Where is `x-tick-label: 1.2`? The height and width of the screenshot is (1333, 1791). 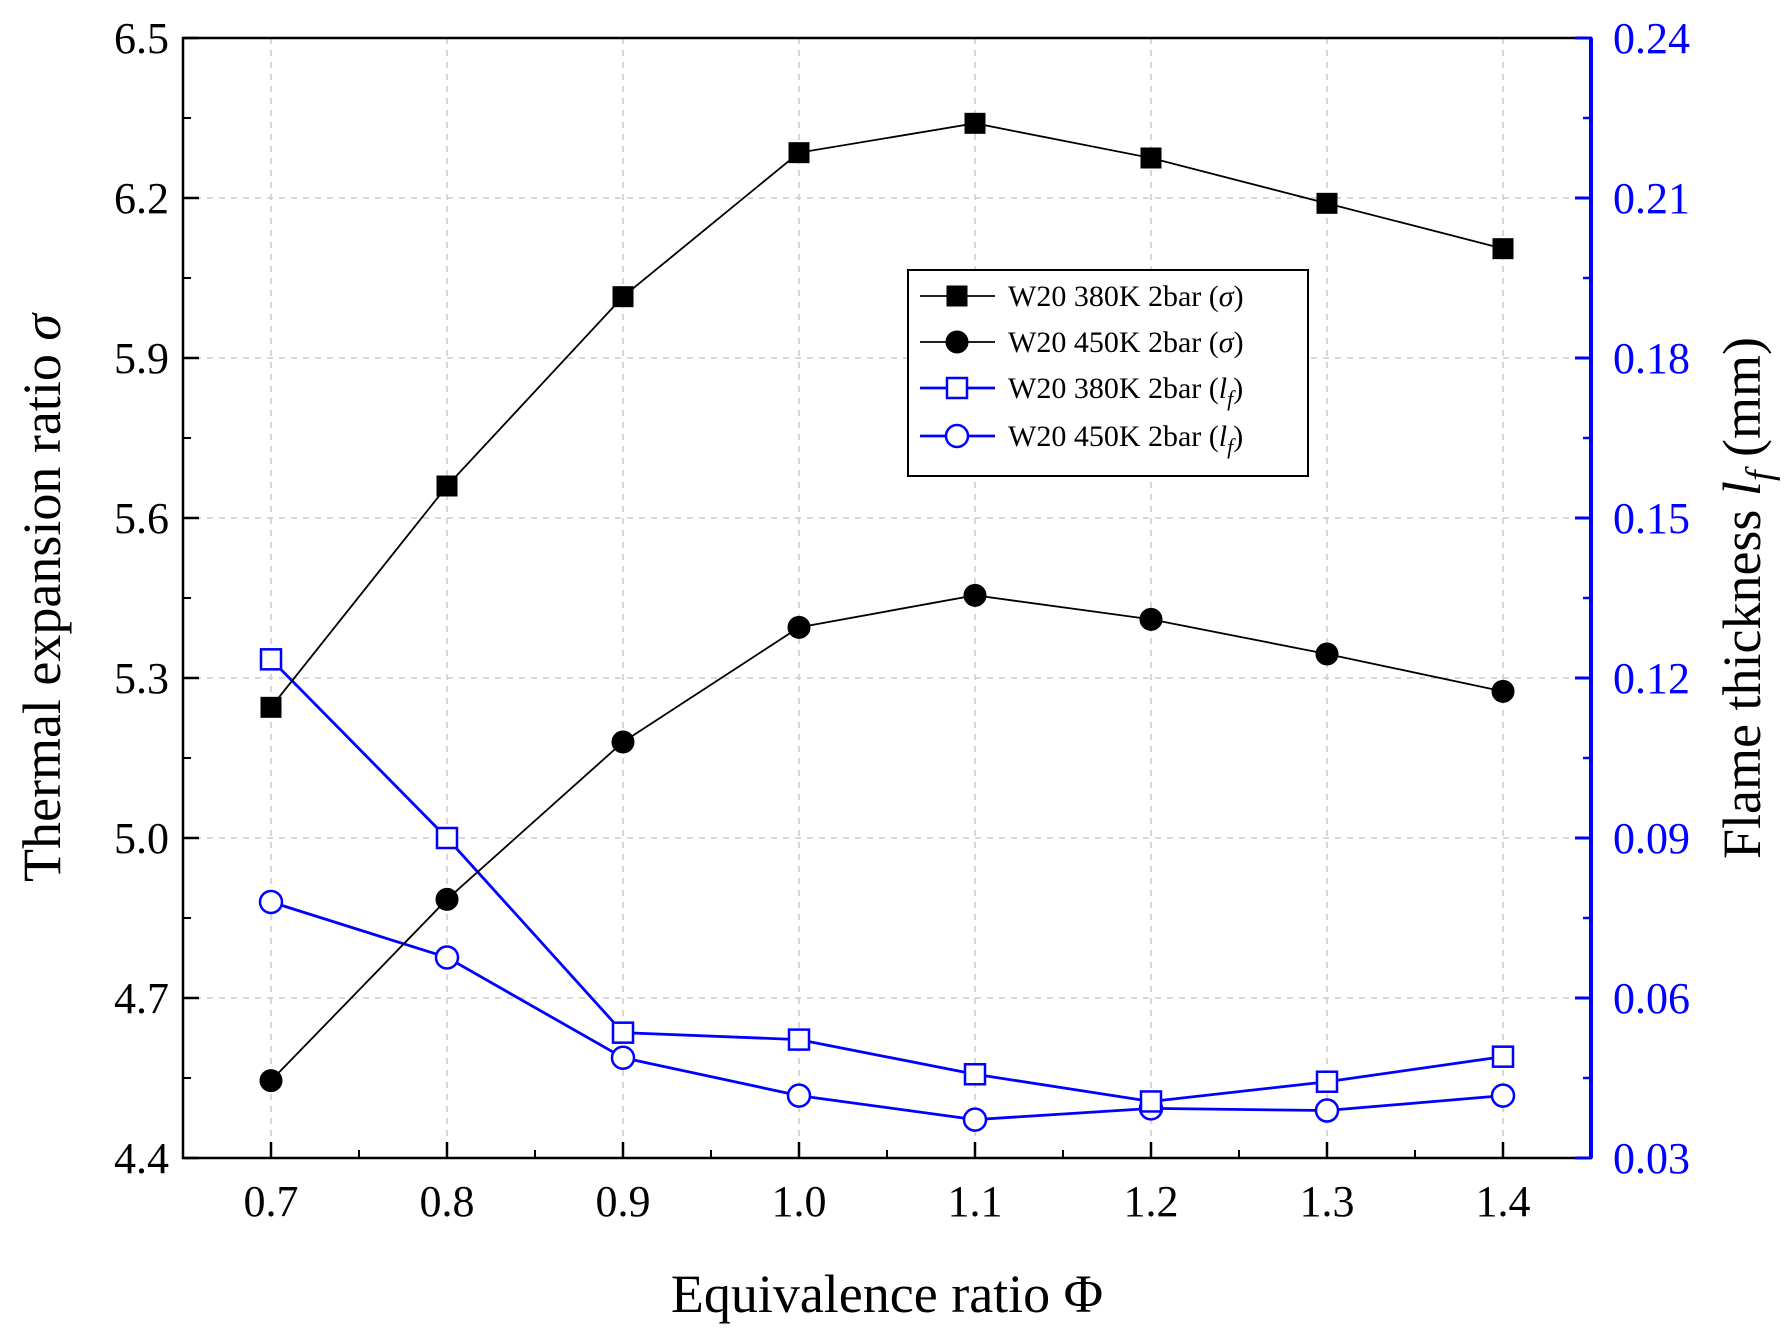 x-tick-label: 1.2 is located at coordinates (1151, 1201).